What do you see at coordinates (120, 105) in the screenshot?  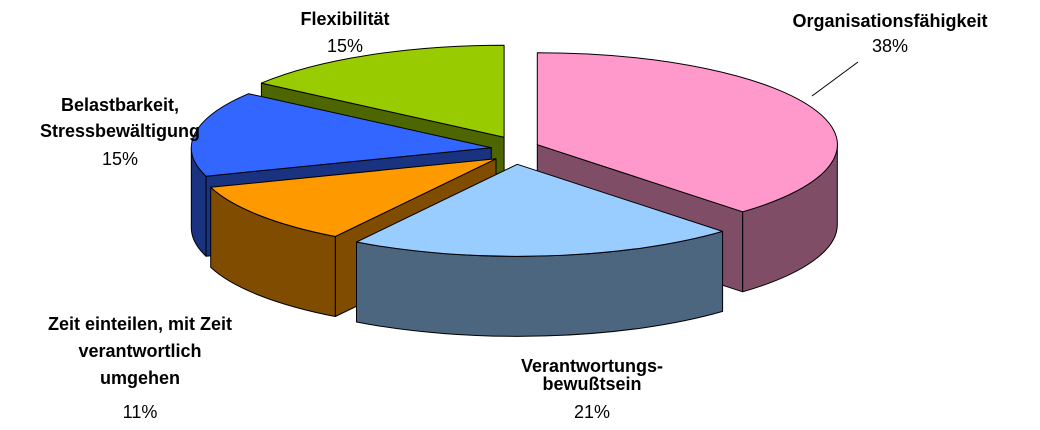 I see `category-label: Belastbarkeit,` at bounding box center [120, 105].